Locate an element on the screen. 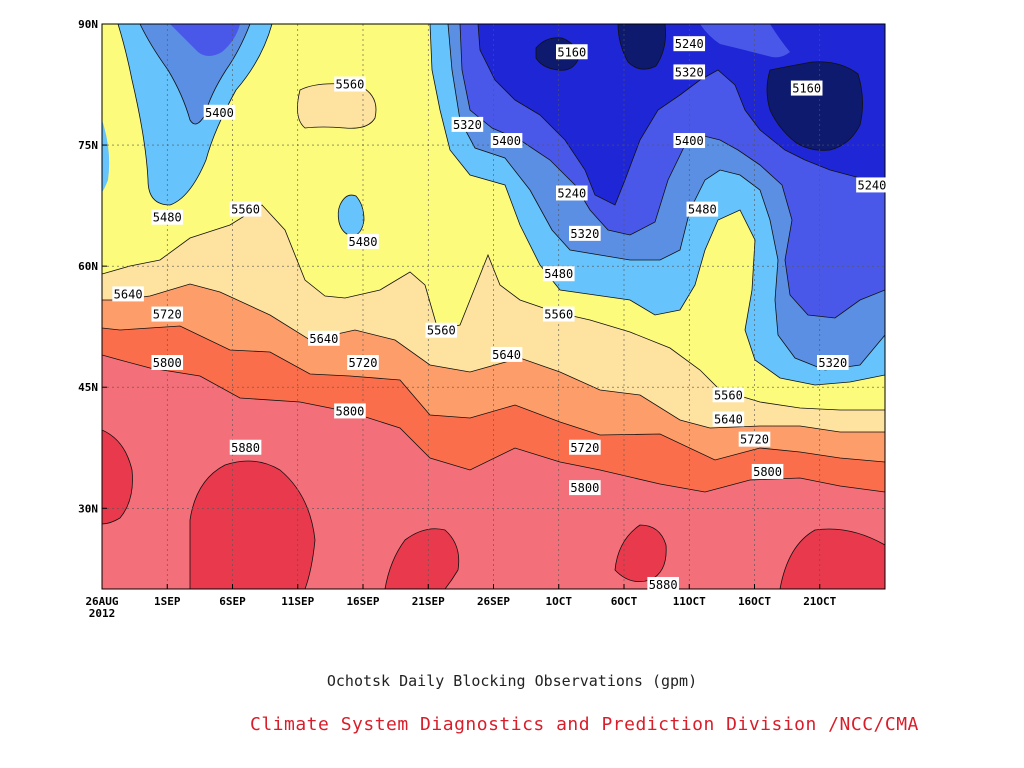 Image resolution: width=1024 pixels, height=768 pixels. x-tick-label: 11SEP is located at coordinates (297, 601).